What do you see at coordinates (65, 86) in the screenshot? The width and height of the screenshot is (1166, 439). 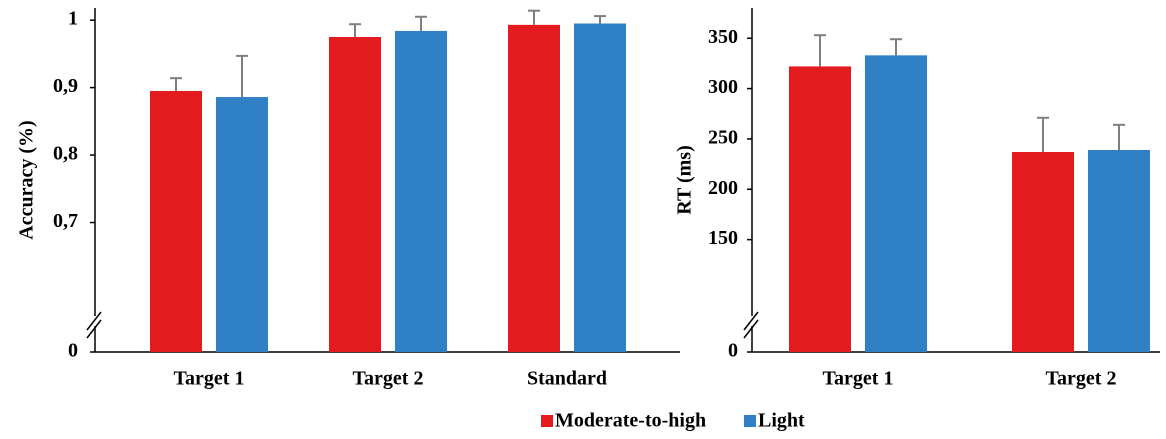 I see `y-tick-label: 0,9` at bounding box center [65, 86].